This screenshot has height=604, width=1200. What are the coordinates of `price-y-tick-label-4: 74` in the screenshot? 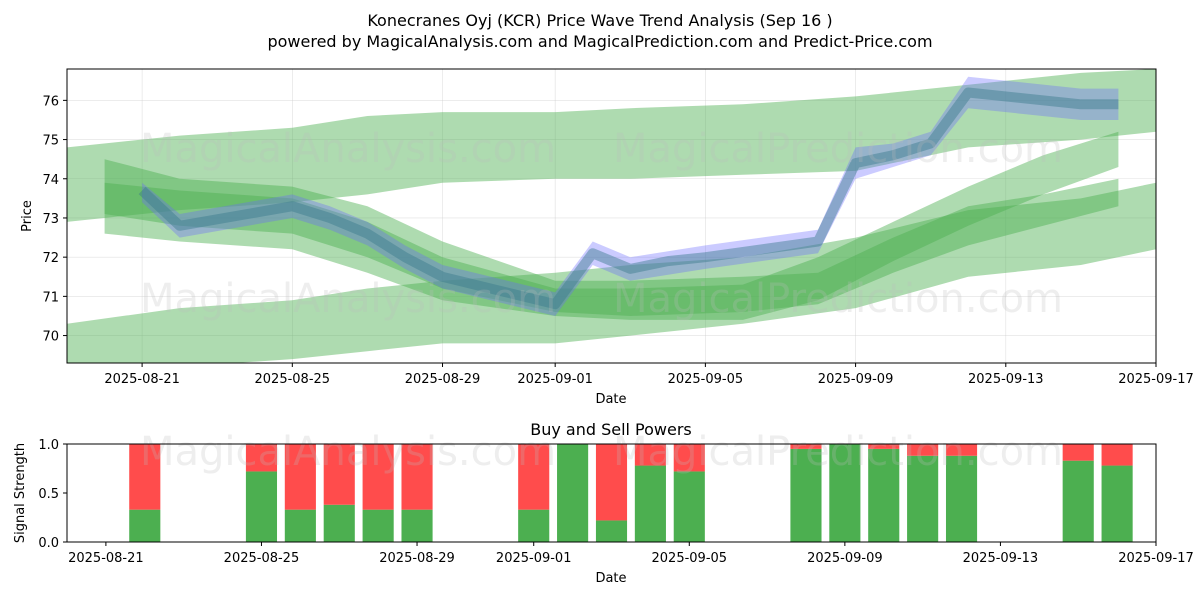 It's located at (50, 180).